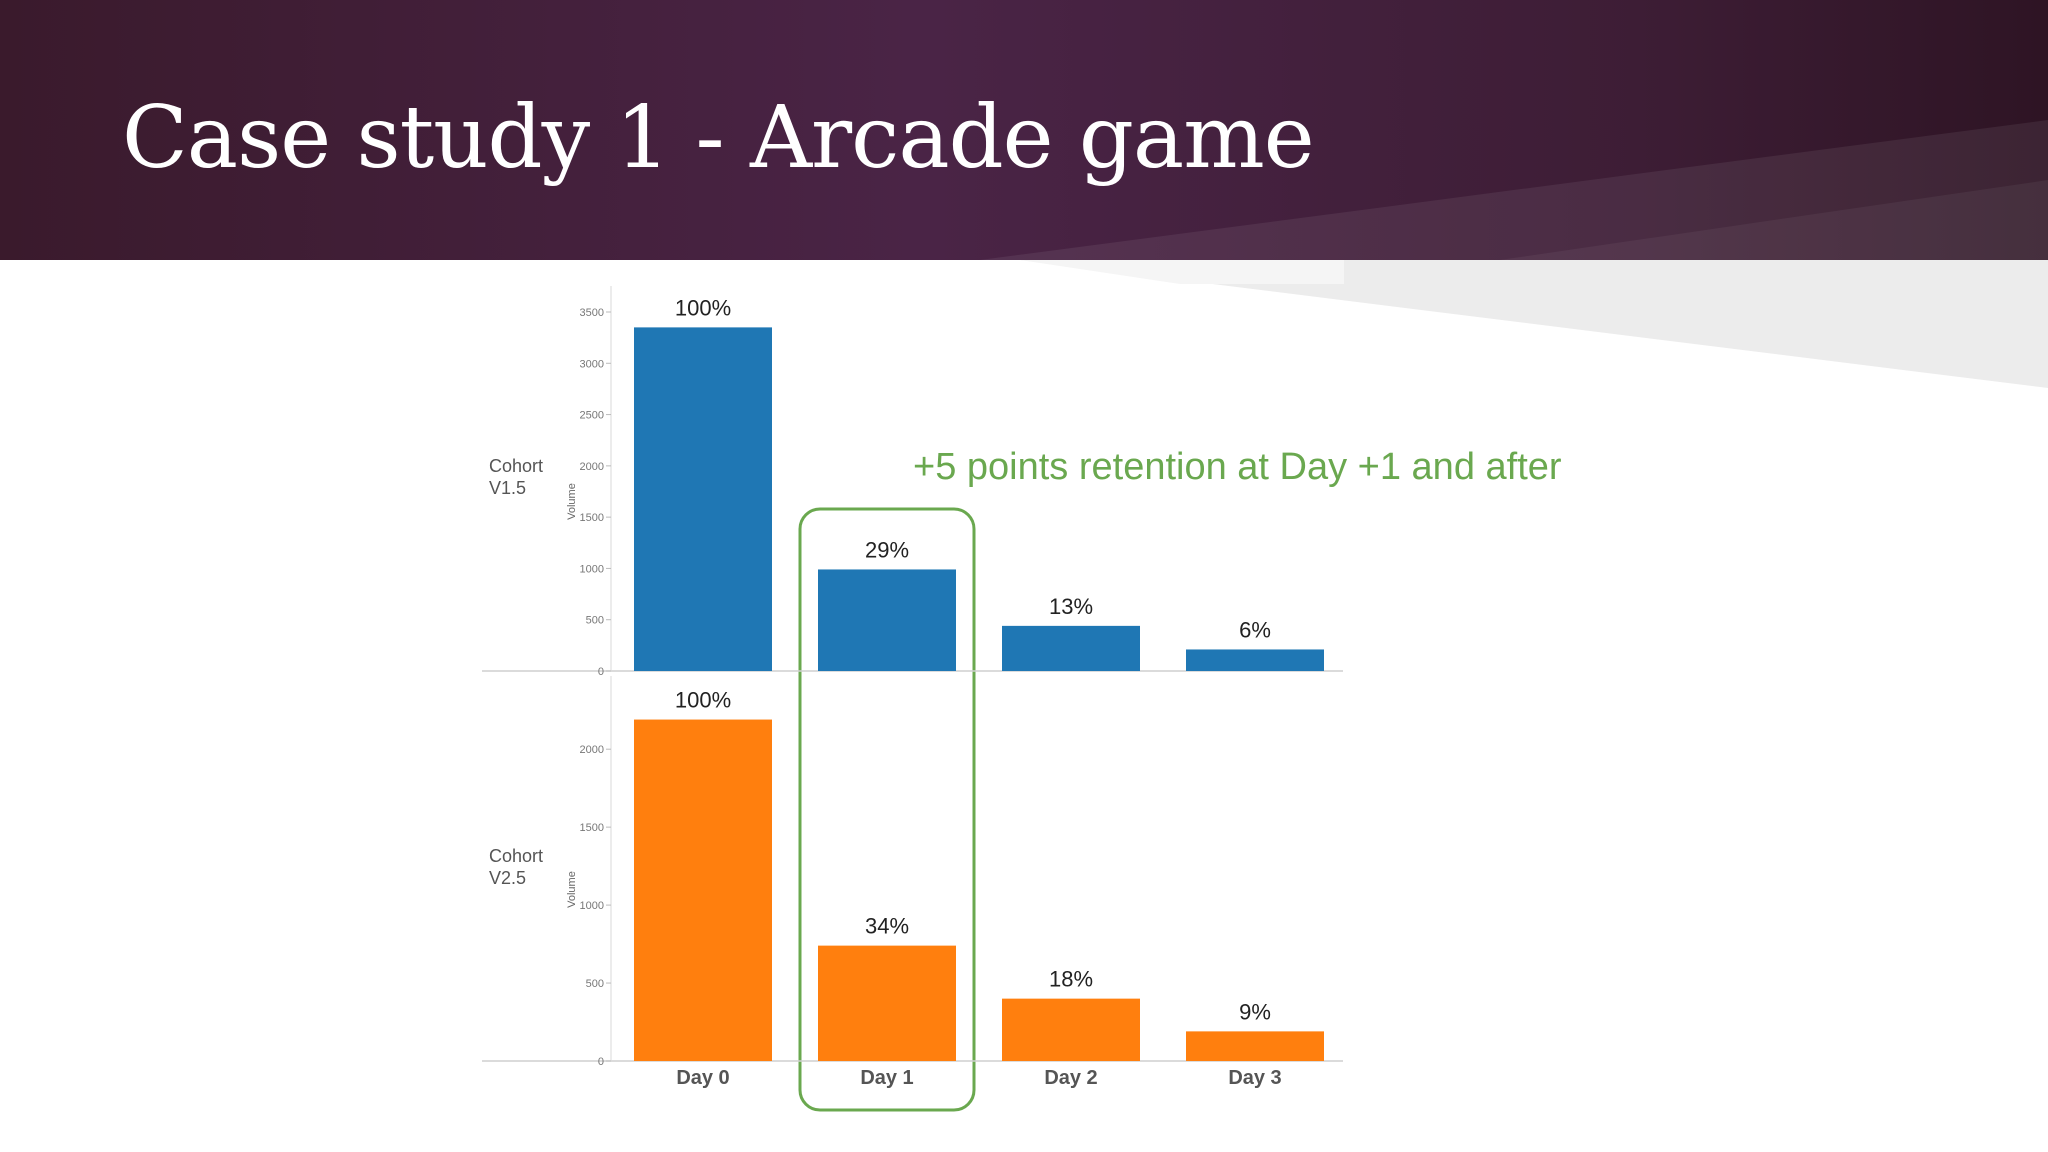 Image resolution: width=2048 pixels, height=1152 pixels. What do you see at coordinates (592, 313) in the screenshot?
I see `y-tick-label: 3500` at bounding box center [592, 313].